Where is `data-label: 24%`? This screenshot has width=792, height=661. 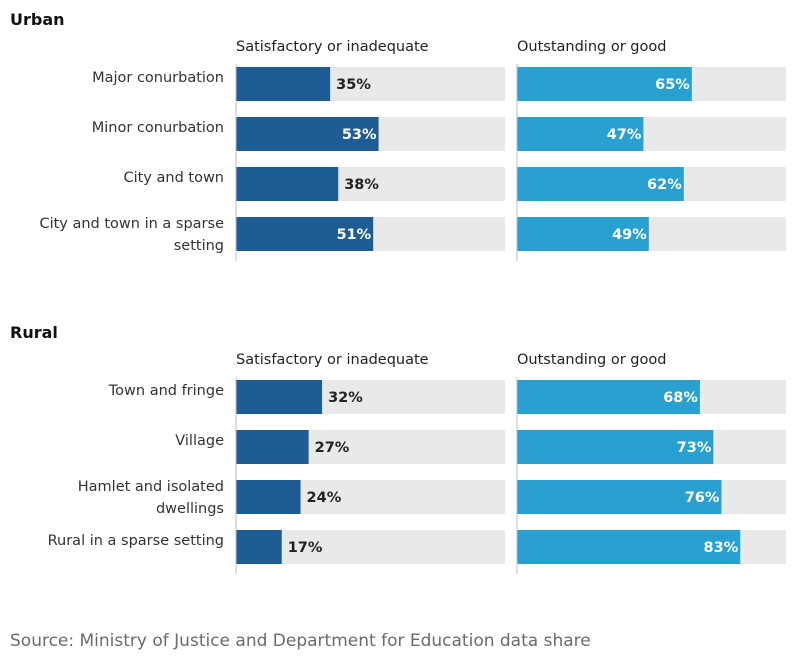 data-label: 24% is located at coordinates (324, 498).